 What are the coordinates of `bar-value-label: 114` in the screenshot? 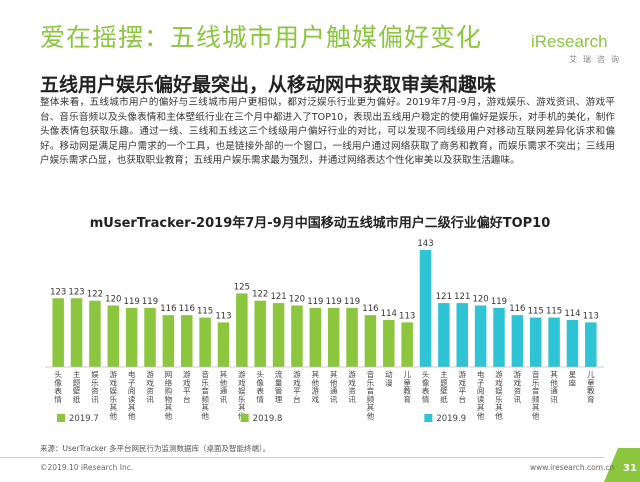 It's located at (572, 314).